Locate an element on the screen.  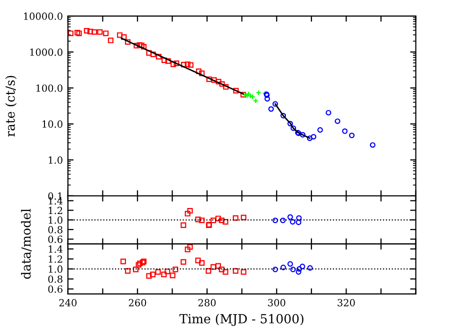
y-tick-label: 100.0 is located at coordinates (49, 88).